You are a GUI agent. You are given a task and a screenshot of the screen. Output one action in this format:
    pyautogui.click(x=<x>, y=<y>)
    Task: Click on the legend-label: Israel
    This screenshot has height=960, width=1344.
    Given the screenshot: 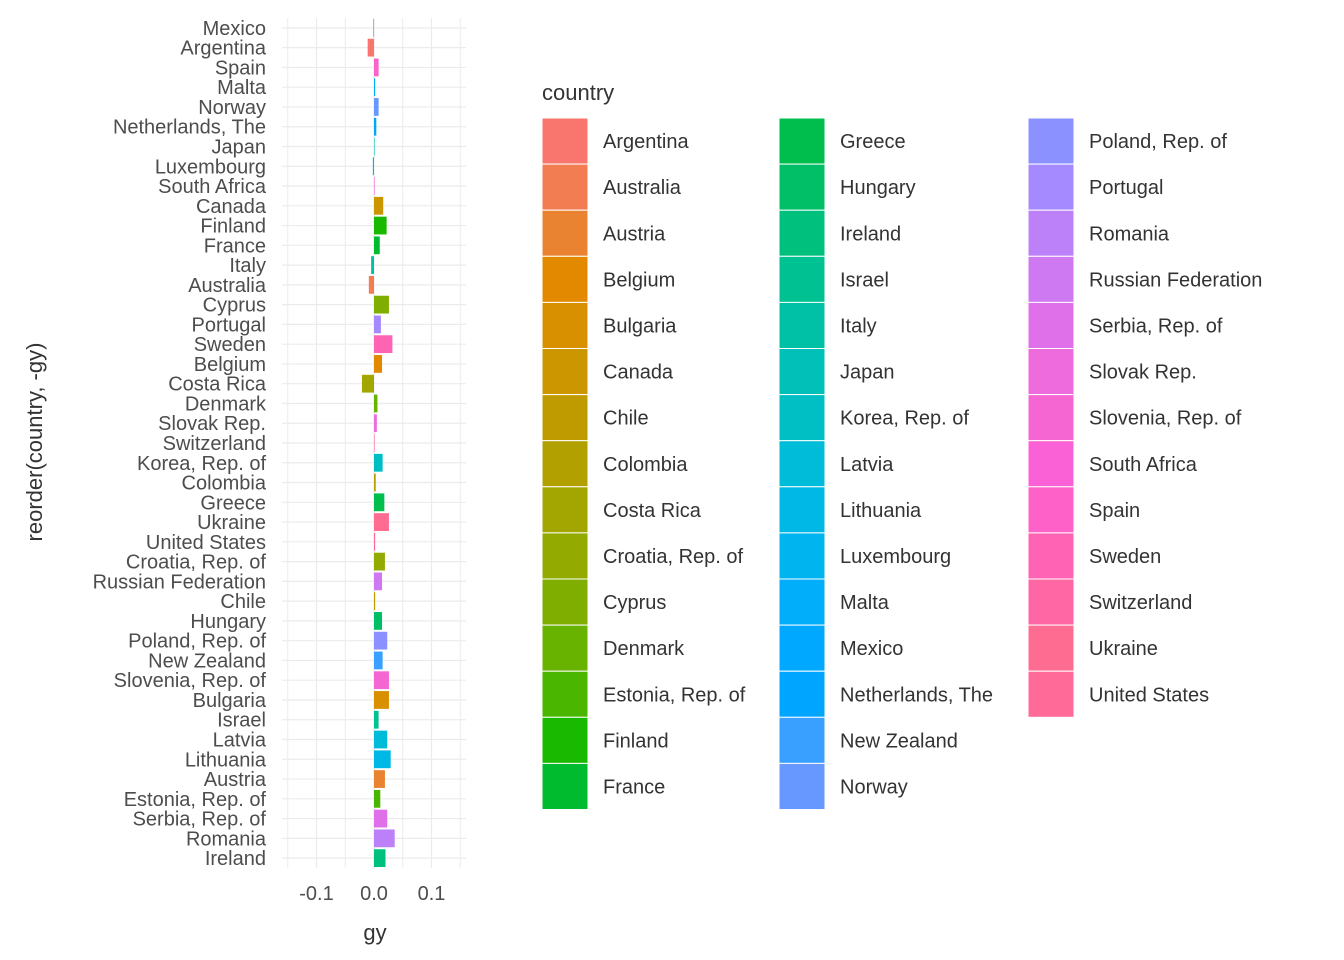 What is the action you would take?
    pyautogui.click(x=864, y=280)
    